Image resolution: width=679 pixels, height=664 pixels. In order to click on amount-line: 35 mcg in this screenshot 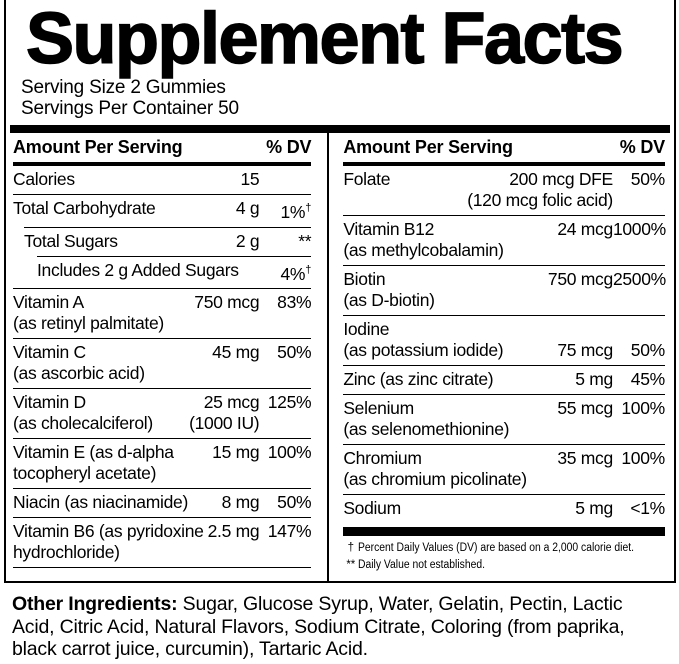, I will do `click(585, 457)`.